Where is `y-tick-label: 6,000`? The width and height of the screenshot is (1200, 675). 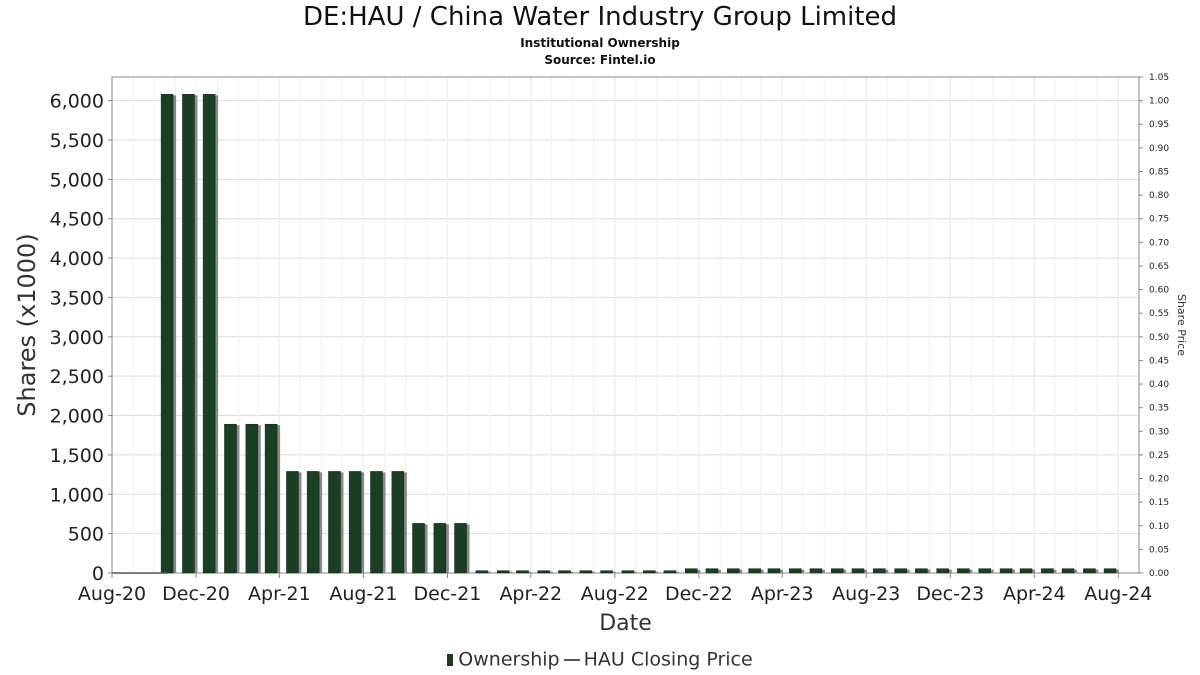
y-tick-label: 6,000 is located at coordinates (77, 102).